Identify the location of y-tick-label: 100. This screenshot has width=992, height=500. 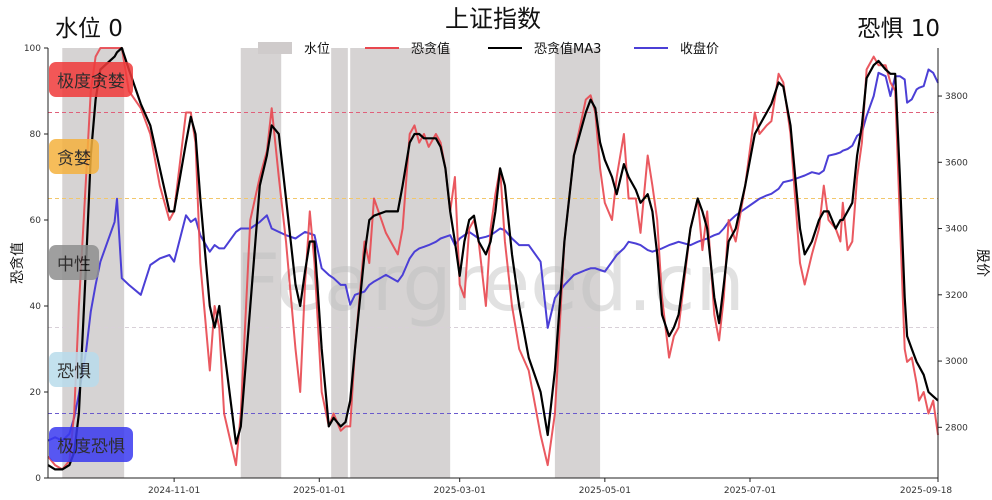
(32, 49).